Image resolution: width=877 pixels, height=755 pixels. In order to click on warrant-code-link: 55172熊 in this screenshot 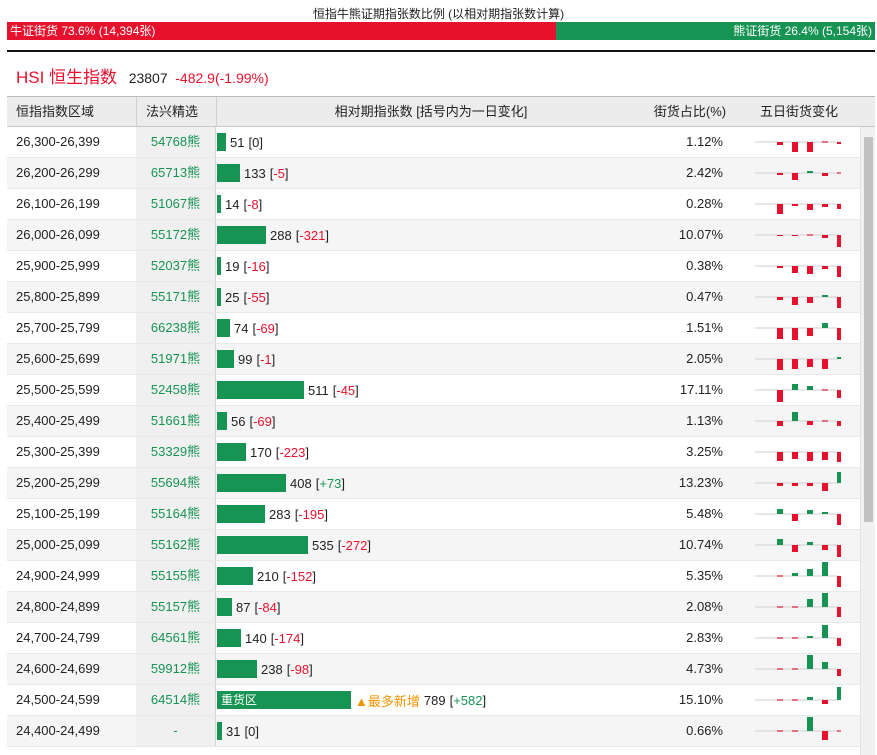, I will do `click(176, 235)`.